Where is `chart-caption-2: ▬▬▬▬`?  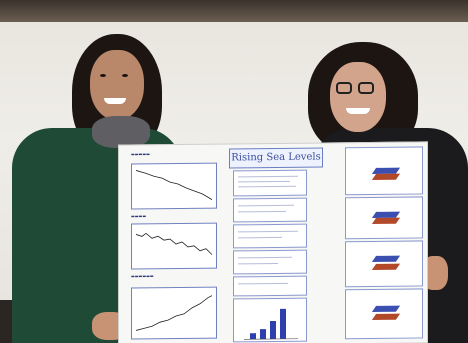 chart-caption-2: ▬▬▬▬ is located at coordinates (139, 216).